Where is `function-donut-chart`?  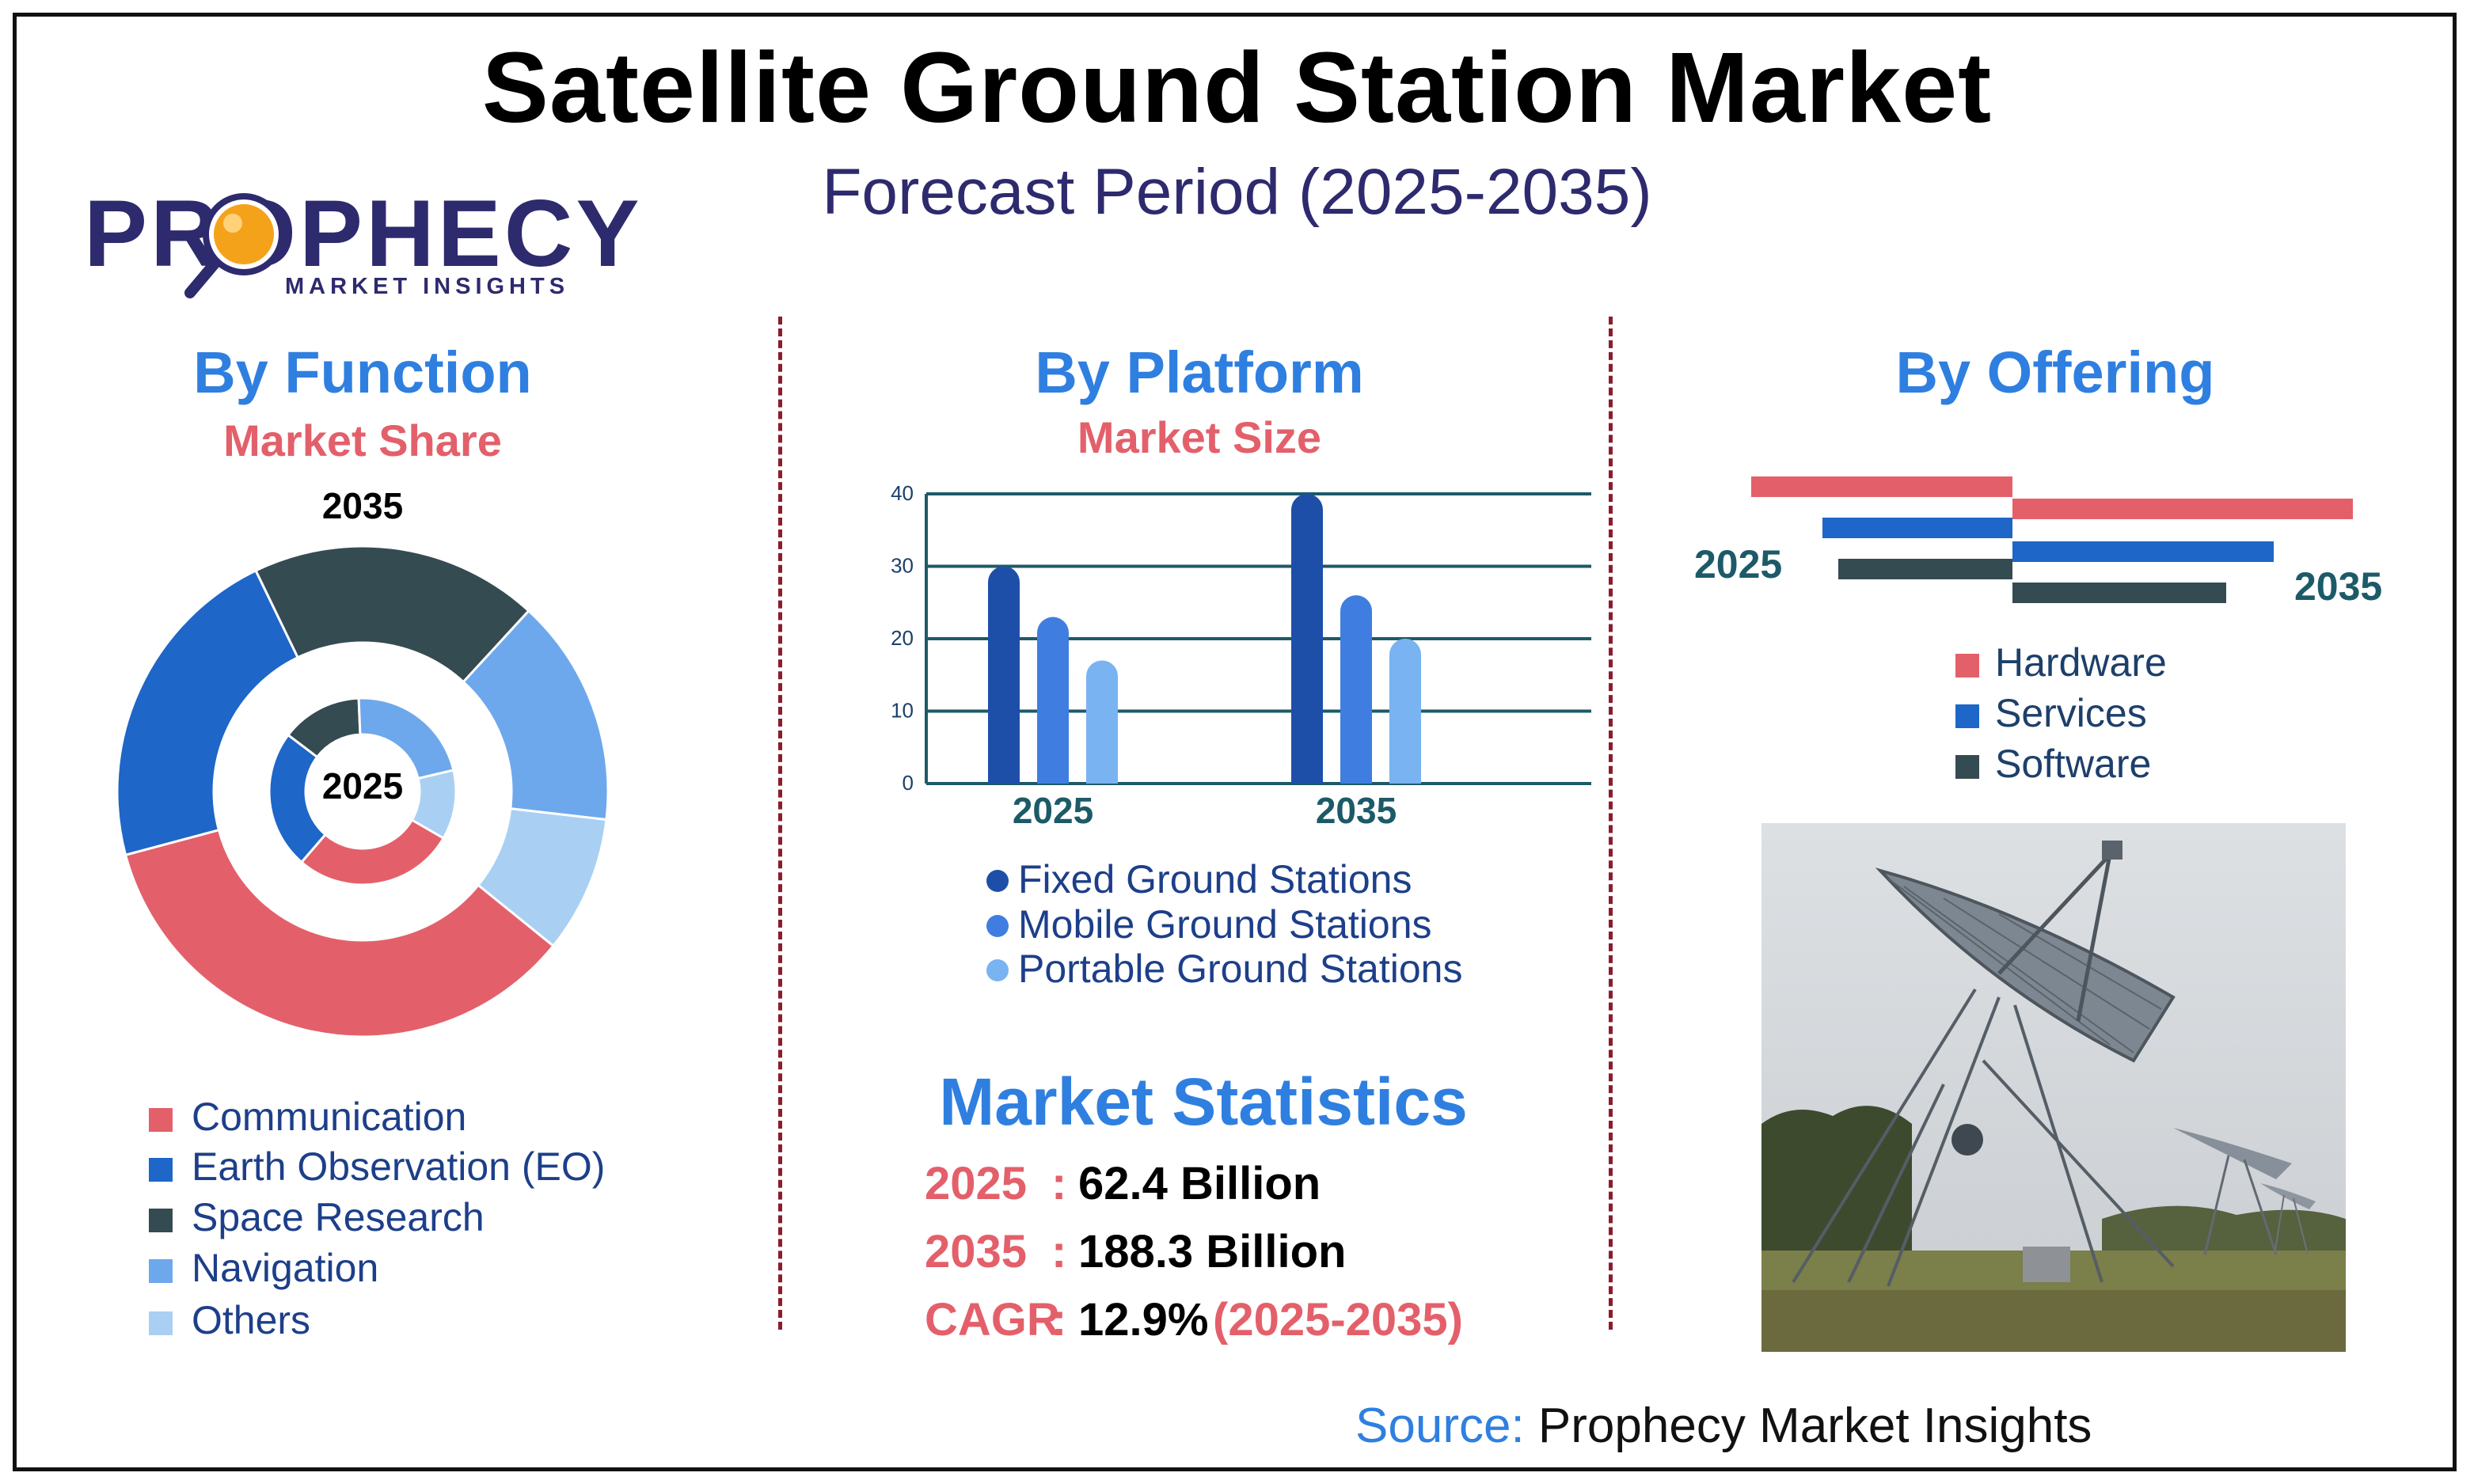
function-donut-chart is located at coordinates (363, 791).